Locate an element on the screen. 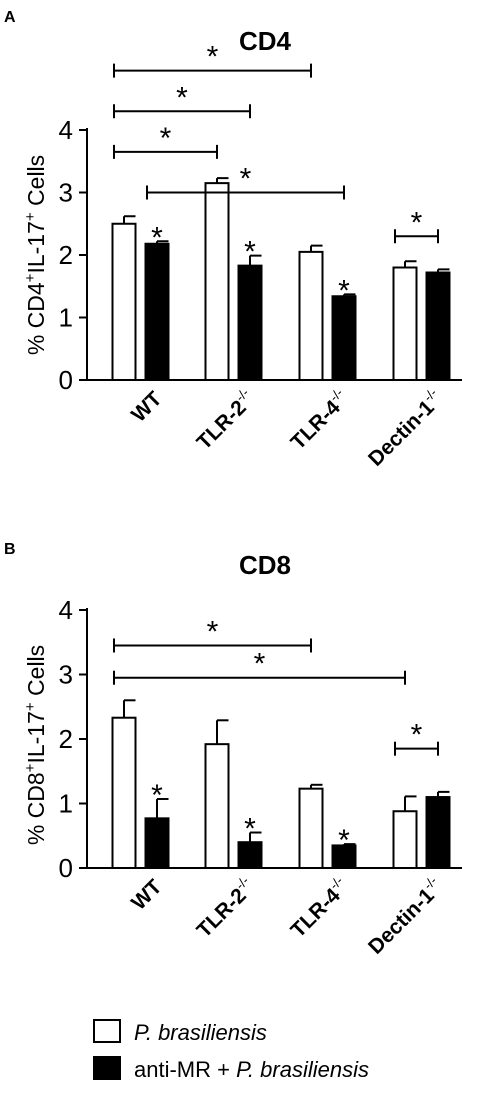 The height and width of the screenshot is (1094, 490). chart-title: CD4 is located at coordinates (265, 41).